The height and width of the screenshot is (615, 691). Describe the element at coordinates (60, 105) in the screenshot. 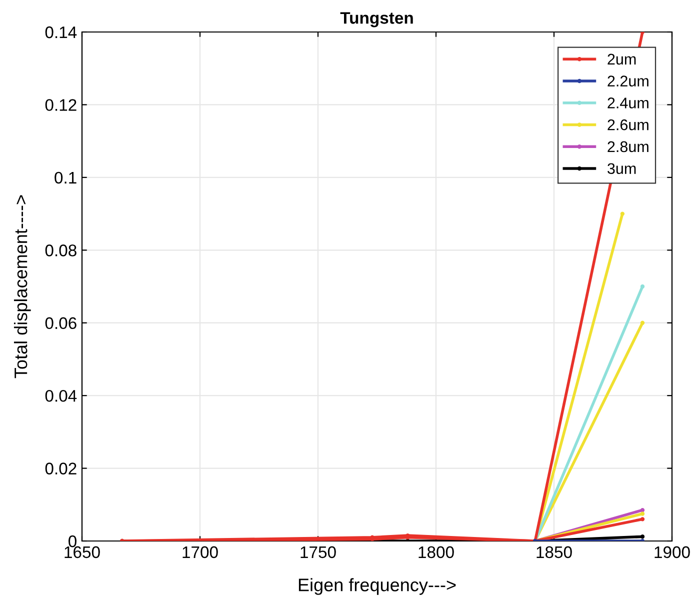

I see `y-tick-label: 0.12` at that location.